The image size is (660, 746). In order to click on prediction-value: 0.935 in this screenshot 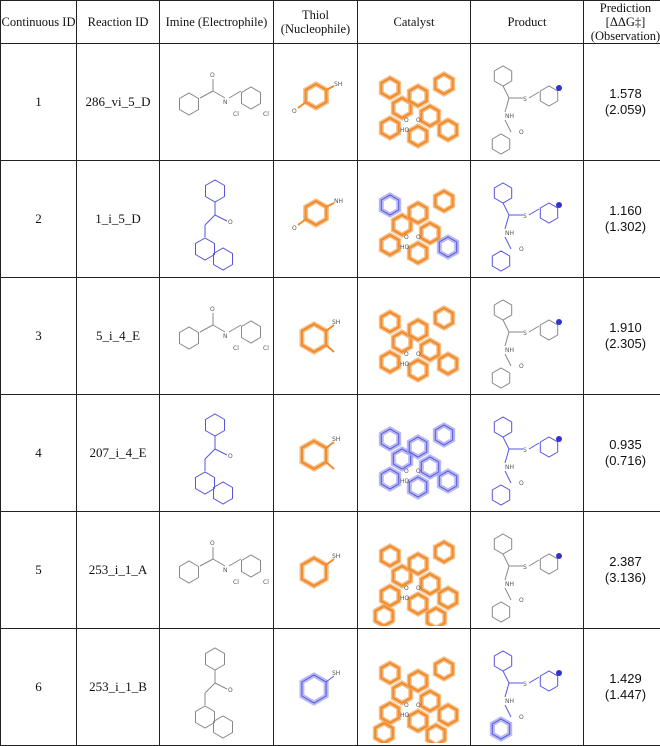, I will do `click(625, 444)`.